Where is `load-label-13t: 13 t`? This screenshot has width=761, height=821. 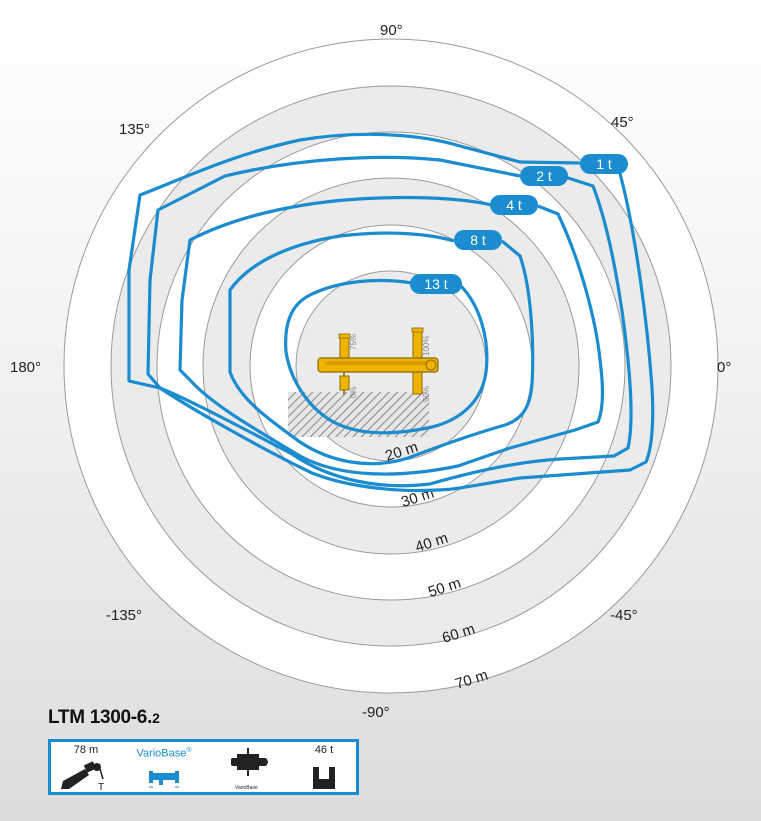 load-label-13t: 13 t is located at coordinates (435, 284).